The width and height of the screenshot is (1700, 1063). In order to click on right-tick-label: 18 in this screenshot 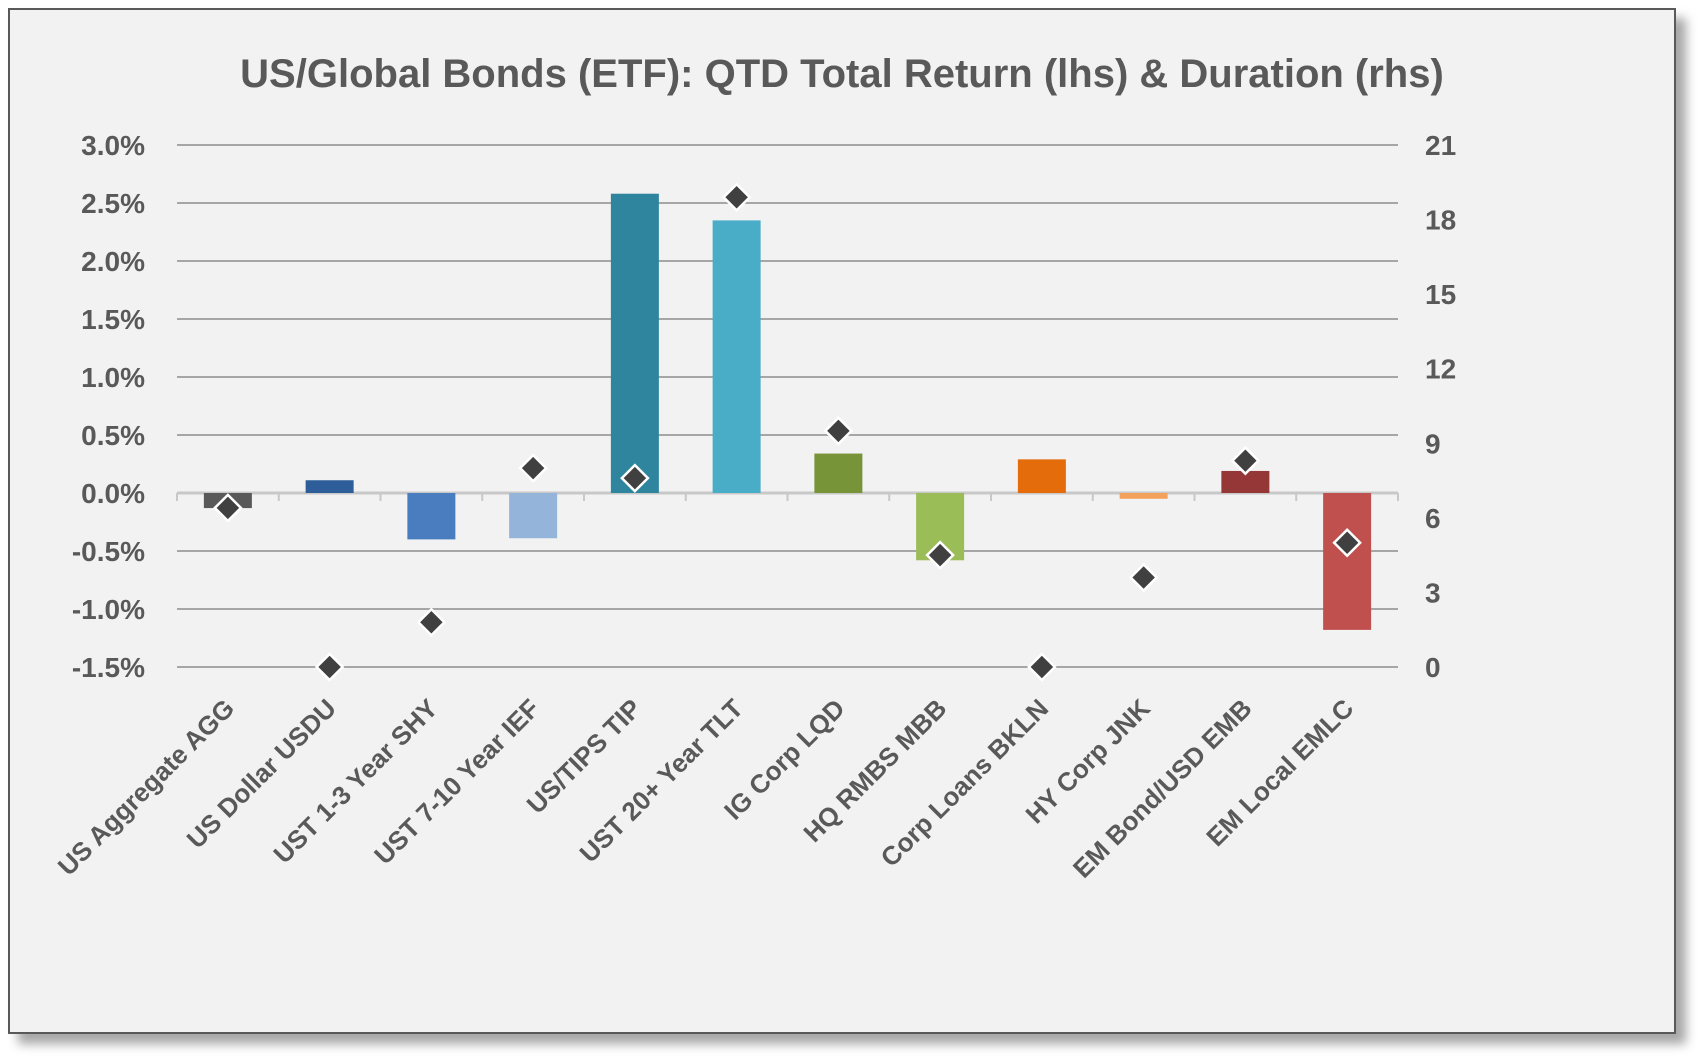, I will do `click(1440, 220)`.